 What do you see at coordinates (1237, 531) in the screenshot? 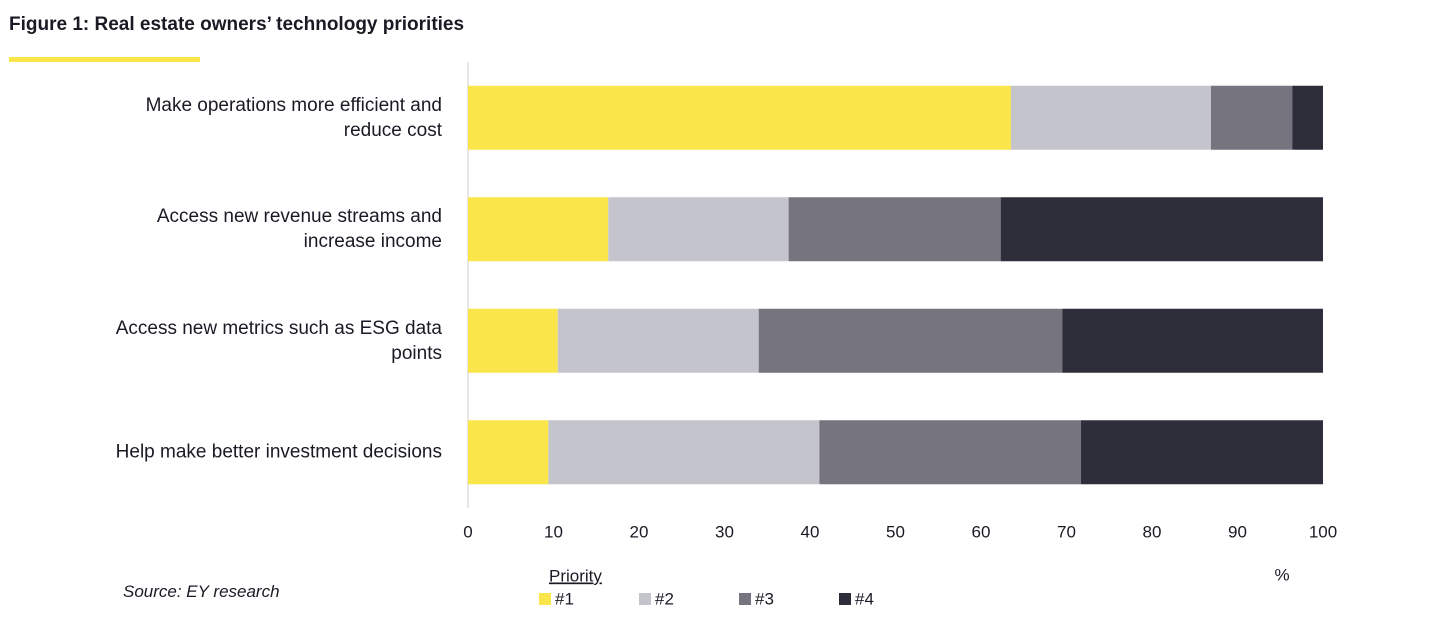
I see `x-tick-label: 90` at bounding box center [1237, 531].